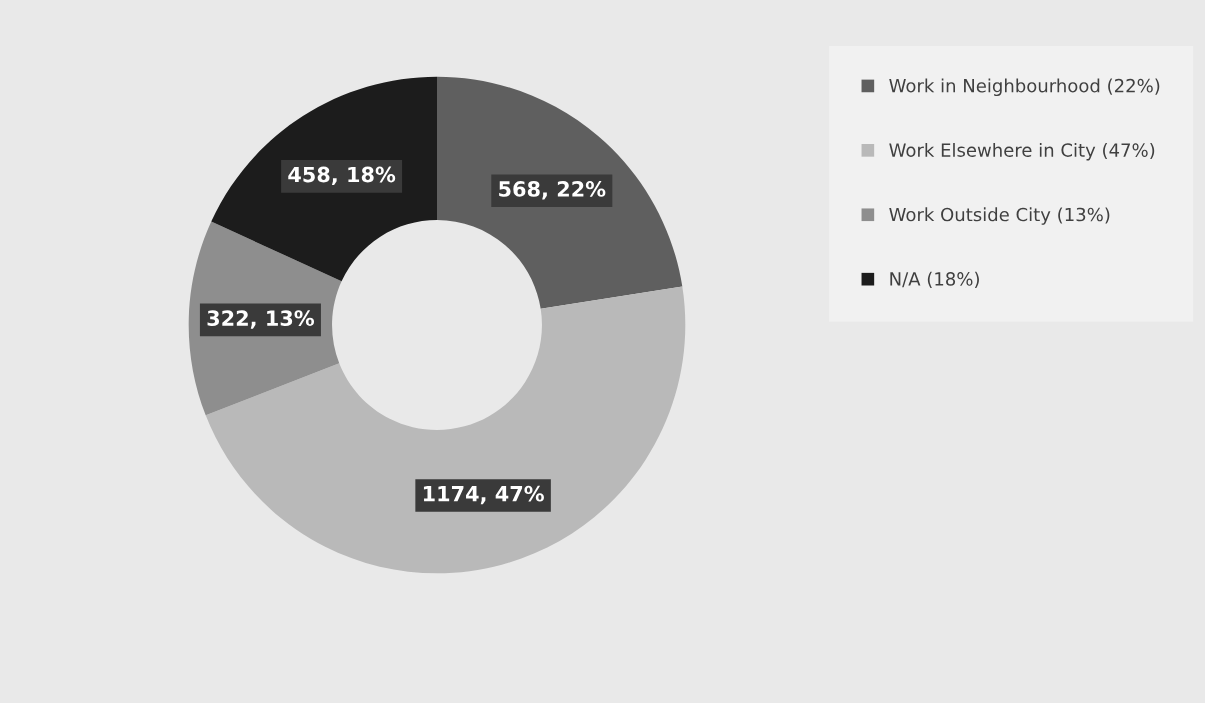 Image resolution: width=1205 pixels, height=703 pixels. I want to click on data-label: 458, 18%, so click(342, 176).